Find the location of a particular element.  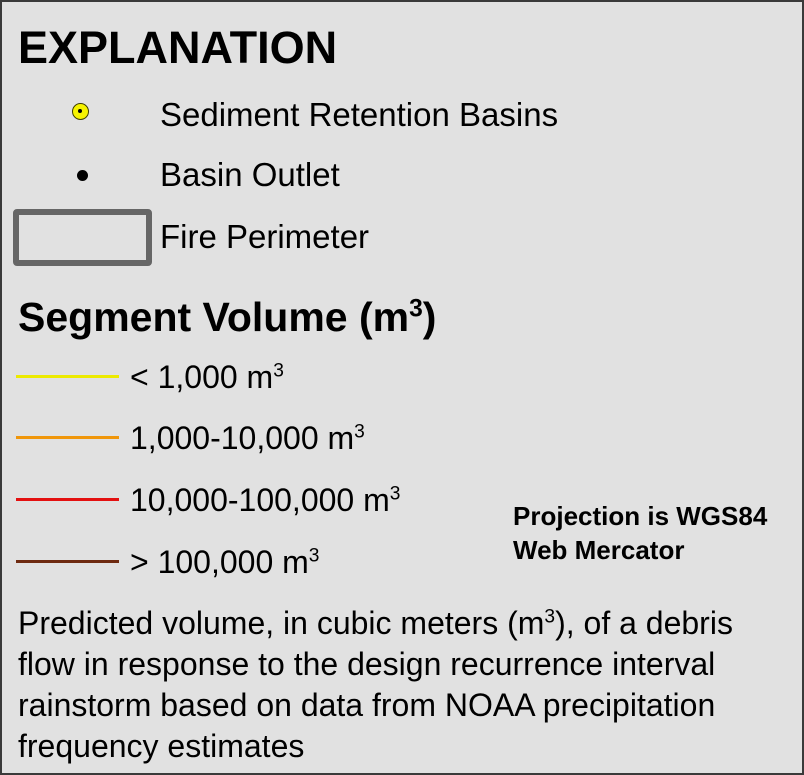

fire-perimeter-label: Fire Perimeter is located at coordinates (265, 236).